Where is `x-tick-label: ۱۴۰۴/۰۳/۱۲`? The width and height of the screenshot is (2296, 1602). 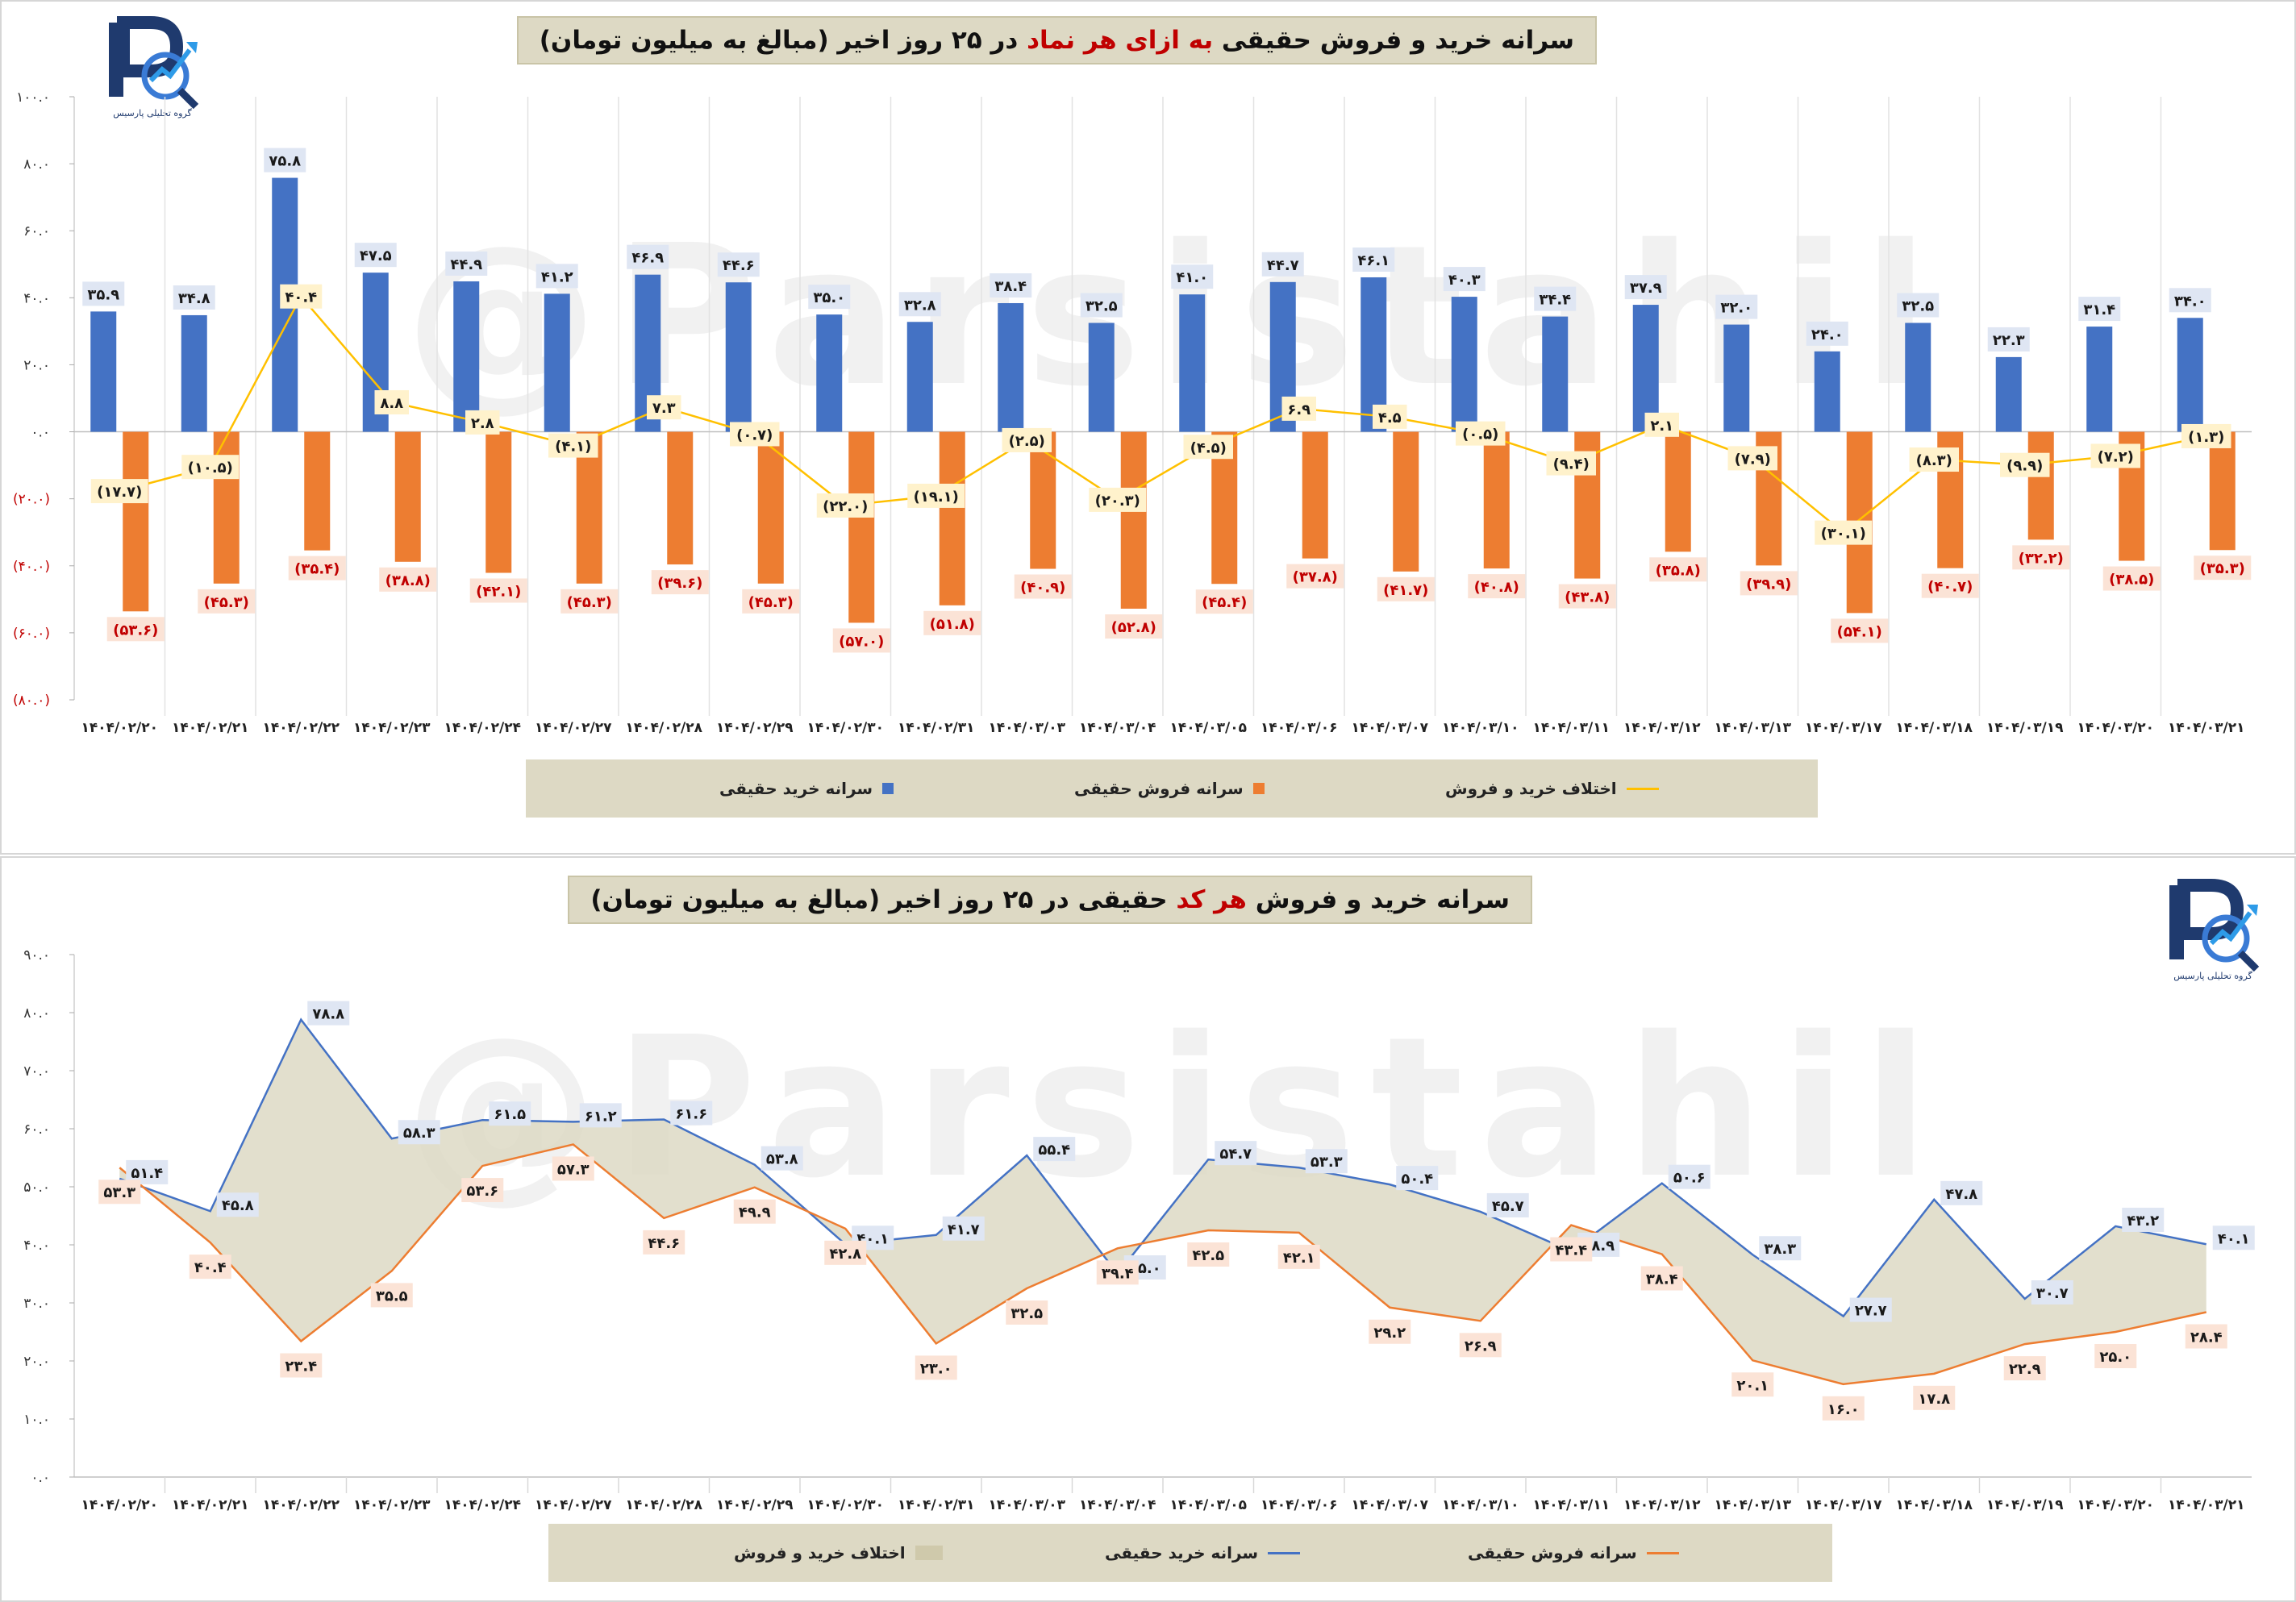
x-tick-label: ۱۴۰۴/۰۳/۱۲ is located at coordinates (1662, 728).